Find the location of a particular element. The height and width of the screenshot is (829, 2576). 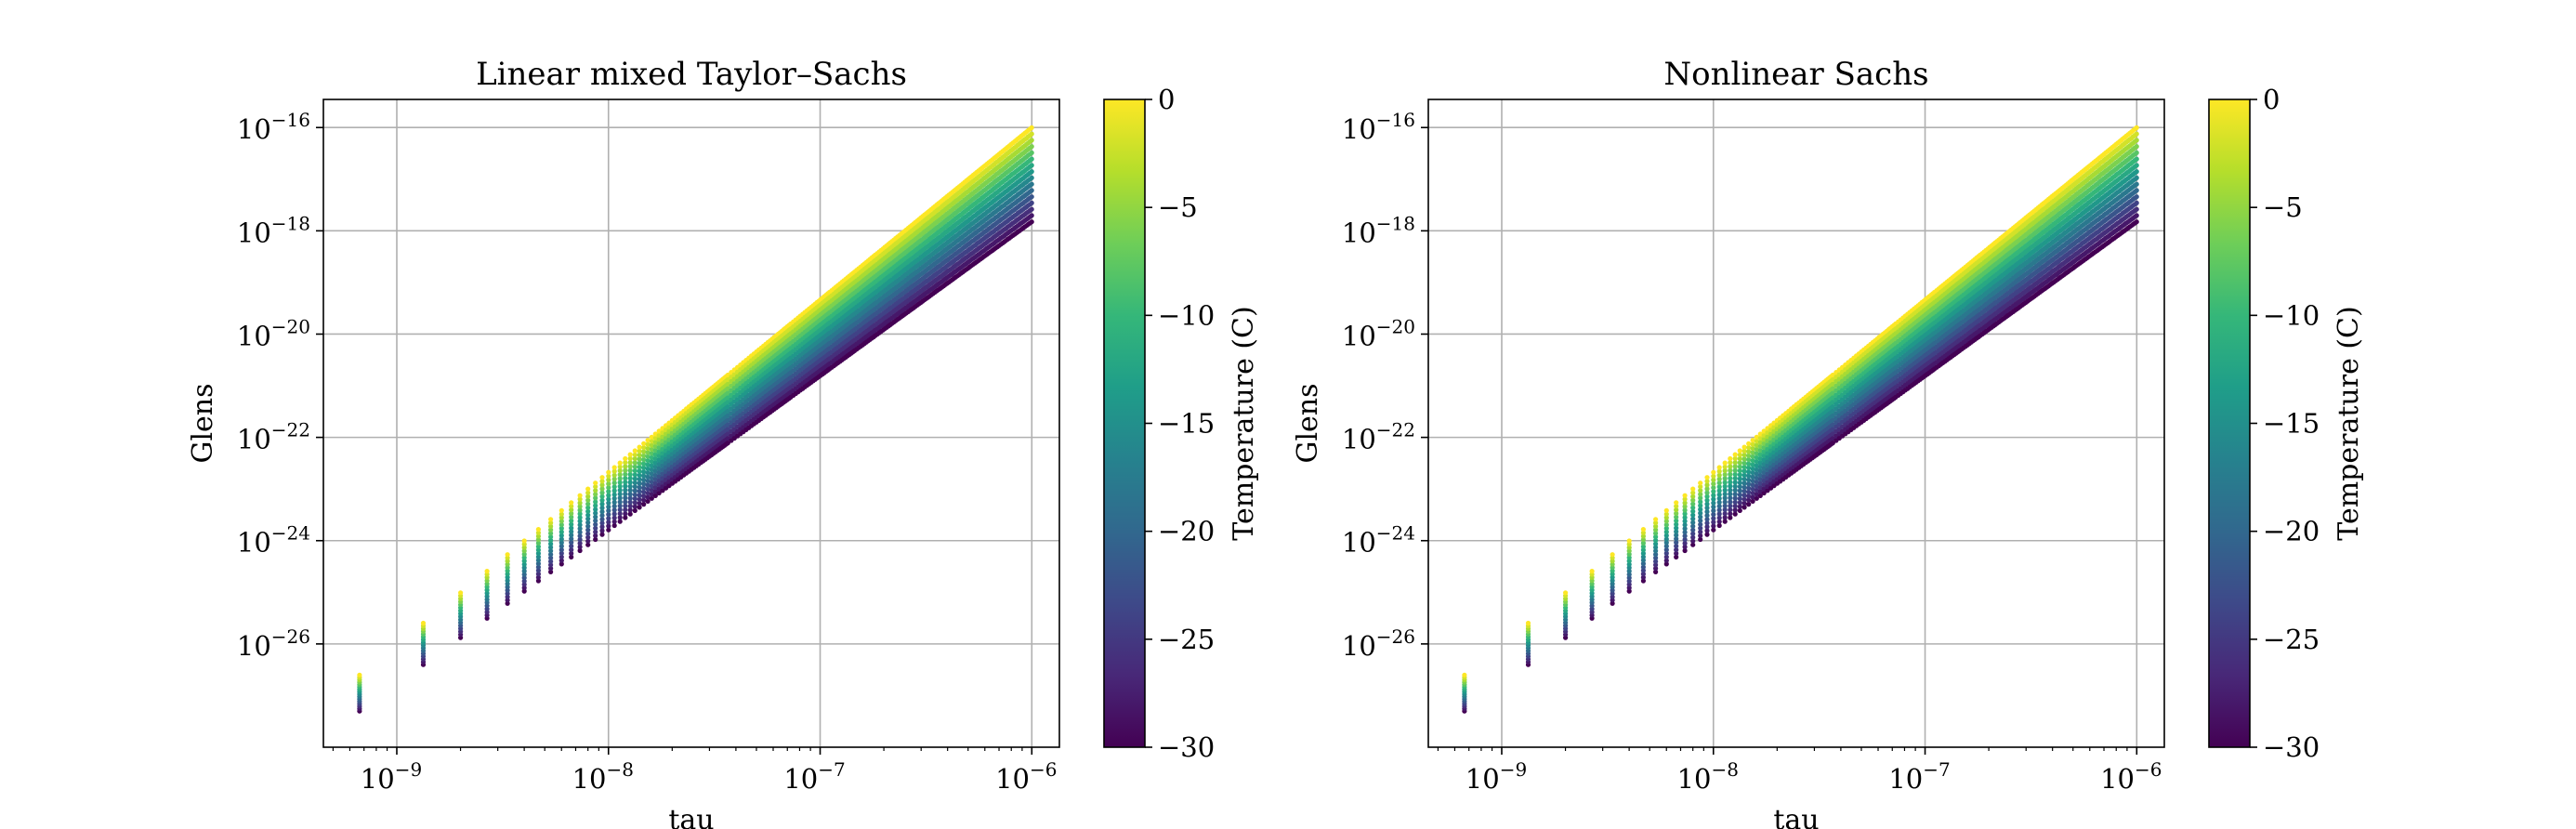

colorbar-tick-label: −15 is located at coordinates (1186, 424).